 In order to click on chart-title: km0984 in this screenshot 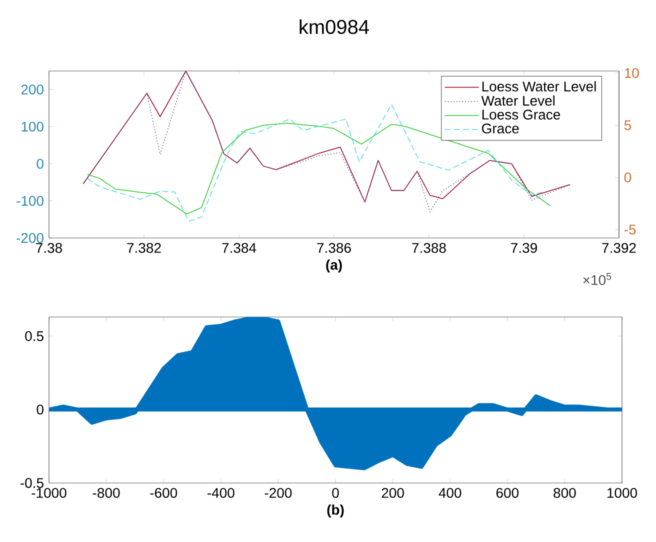, I will do `click(334, 26)`.